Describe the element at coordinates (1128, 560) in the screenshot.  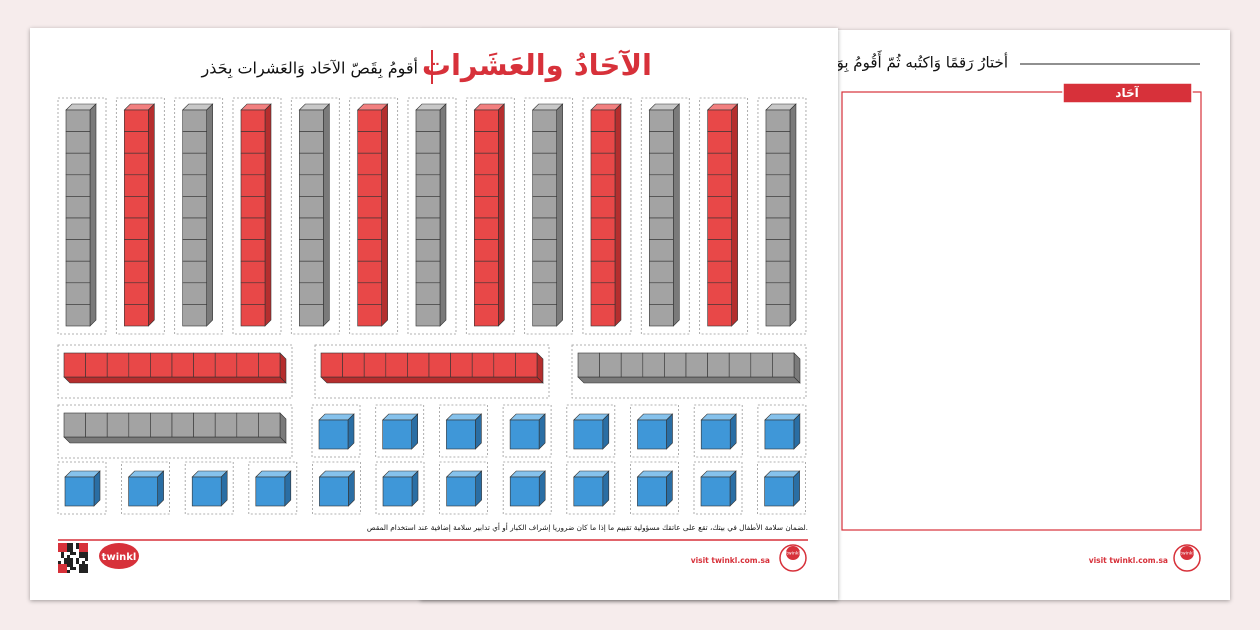
I see `website: visit twinkl.com.sa` at that location.